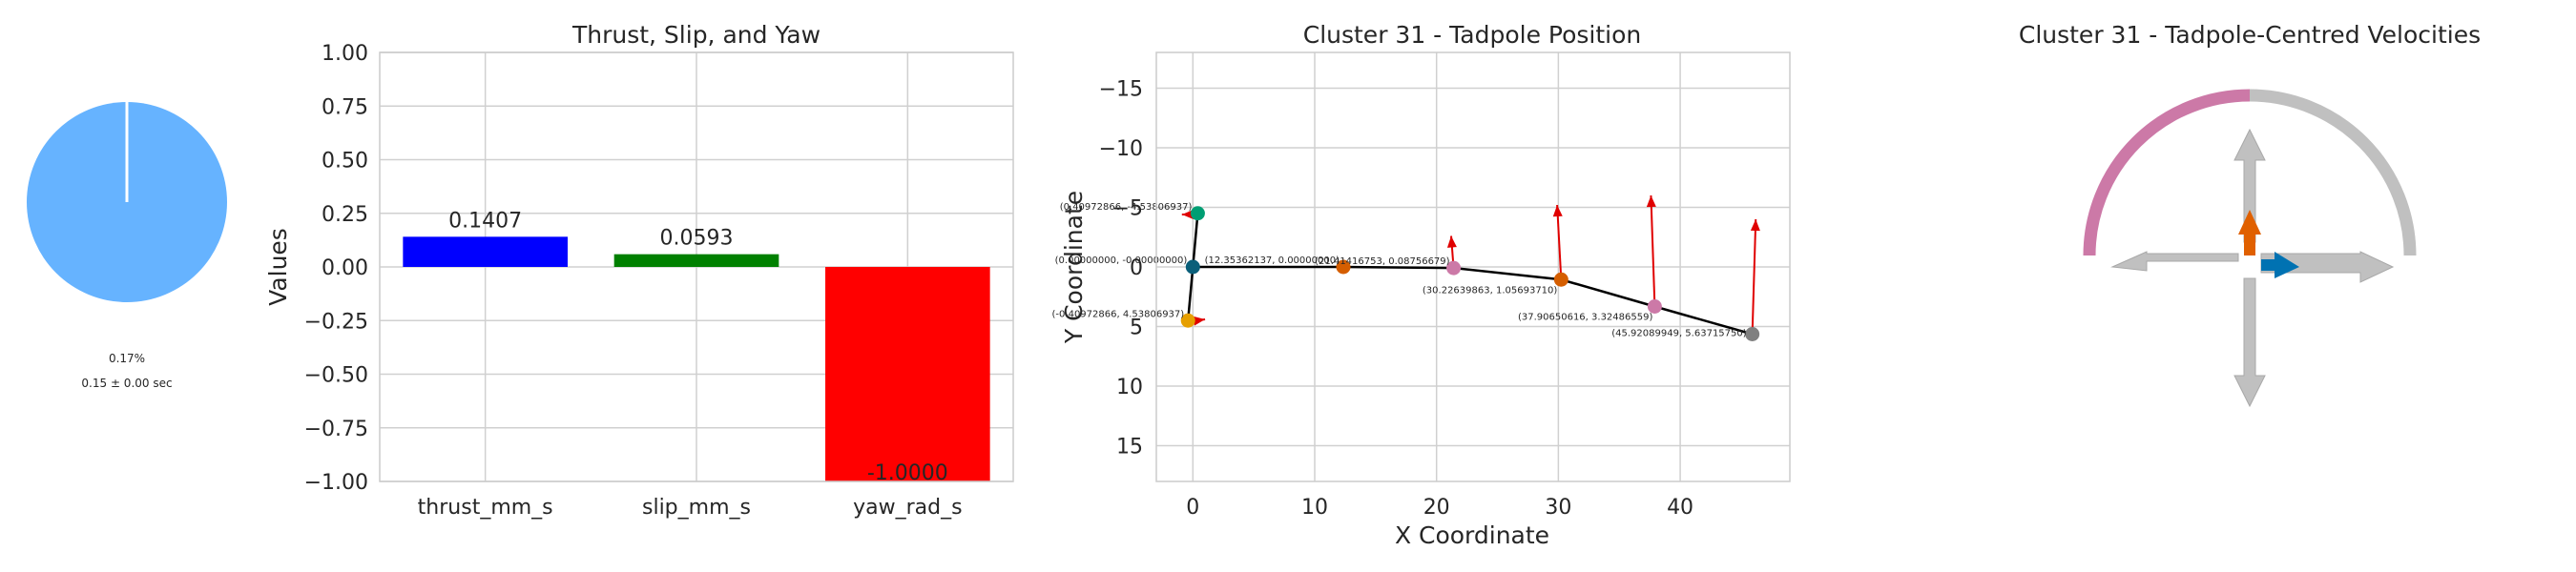 The height and width of the screenshot is (572, 2576). Describe the element at coordinates (2280, 265) in the screenshot. I see `velocity-arrow-slip` at that location.